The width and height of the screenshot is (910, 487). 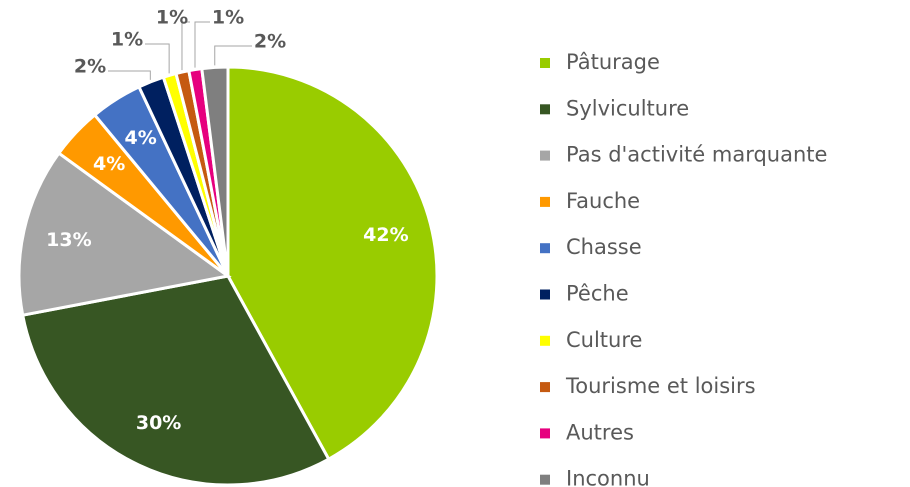 What do you see at coordinates (608, 477) in the screenshot?
I see `legend-label: Inconnu` at bounding box center [608, 477].